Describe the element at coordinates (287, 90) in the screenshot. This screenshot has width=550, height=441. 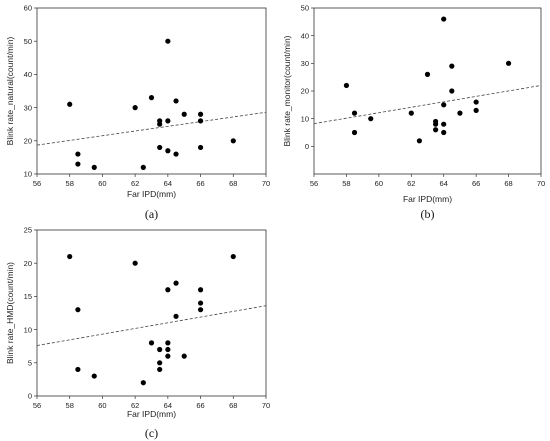
I see `y-axis-label: Blink rate_monitor(count/min)` at that location.